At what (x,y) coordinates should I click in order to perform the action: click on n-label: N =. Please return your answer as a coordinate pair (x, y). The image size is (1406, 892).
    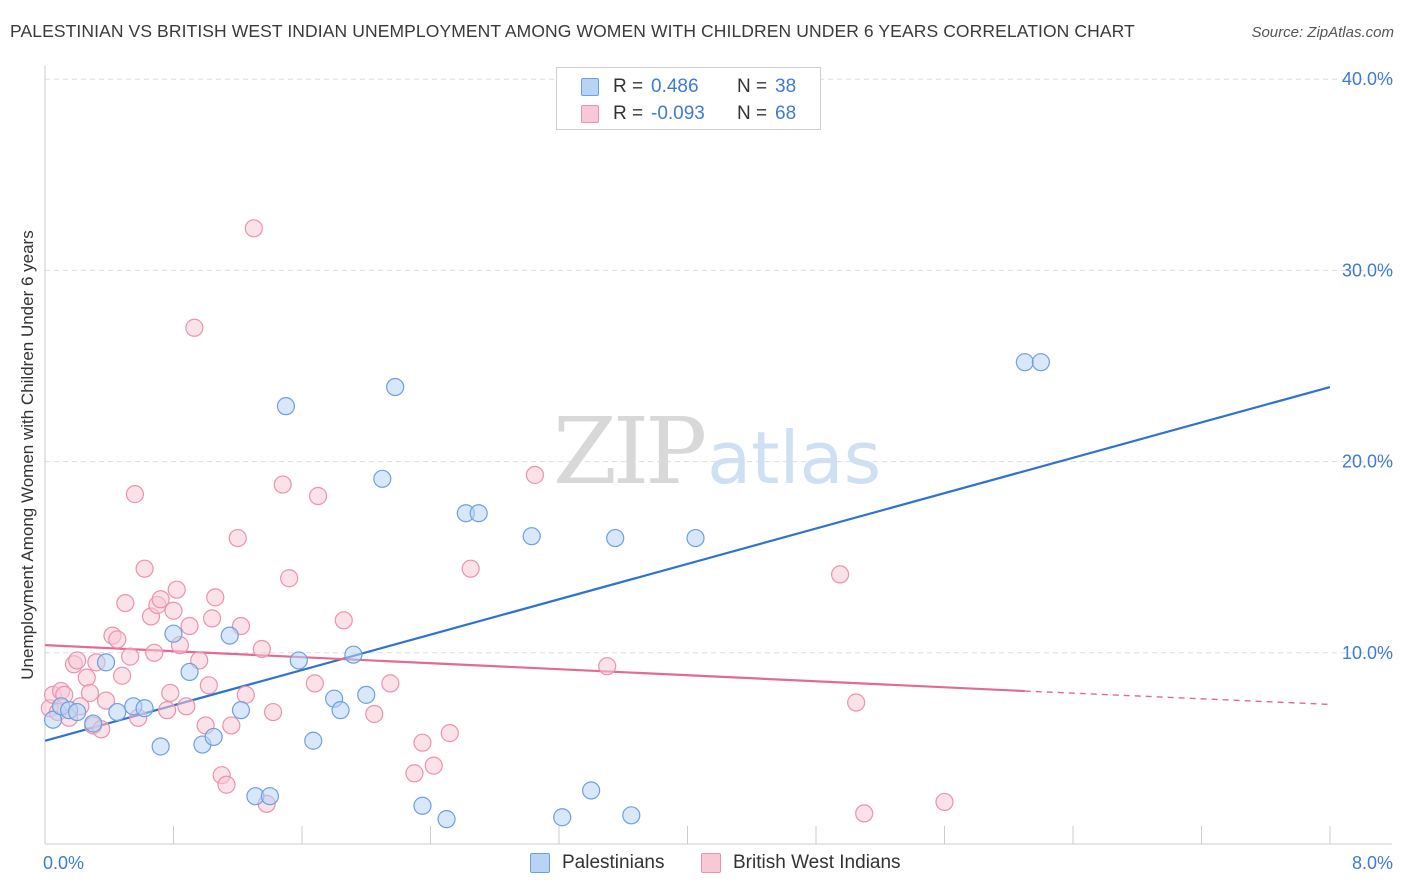
    Looking at the image, I should click on (752, 113).